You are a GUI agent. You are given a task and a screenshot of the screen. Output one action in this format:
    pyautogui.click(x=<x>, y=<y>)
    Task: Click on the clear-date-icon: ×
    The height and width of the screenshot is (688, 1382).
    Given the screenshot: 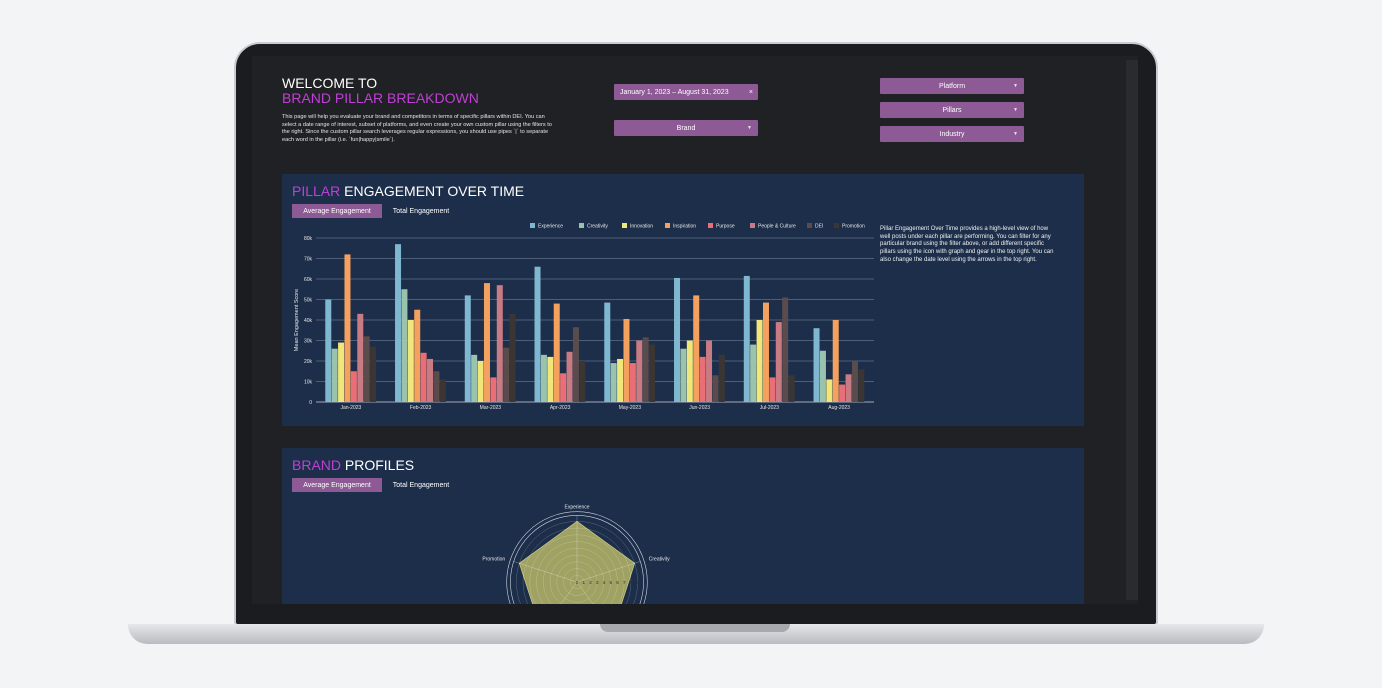 What is the action you would take?
    pyautogui.click(x=750, y=92)
    